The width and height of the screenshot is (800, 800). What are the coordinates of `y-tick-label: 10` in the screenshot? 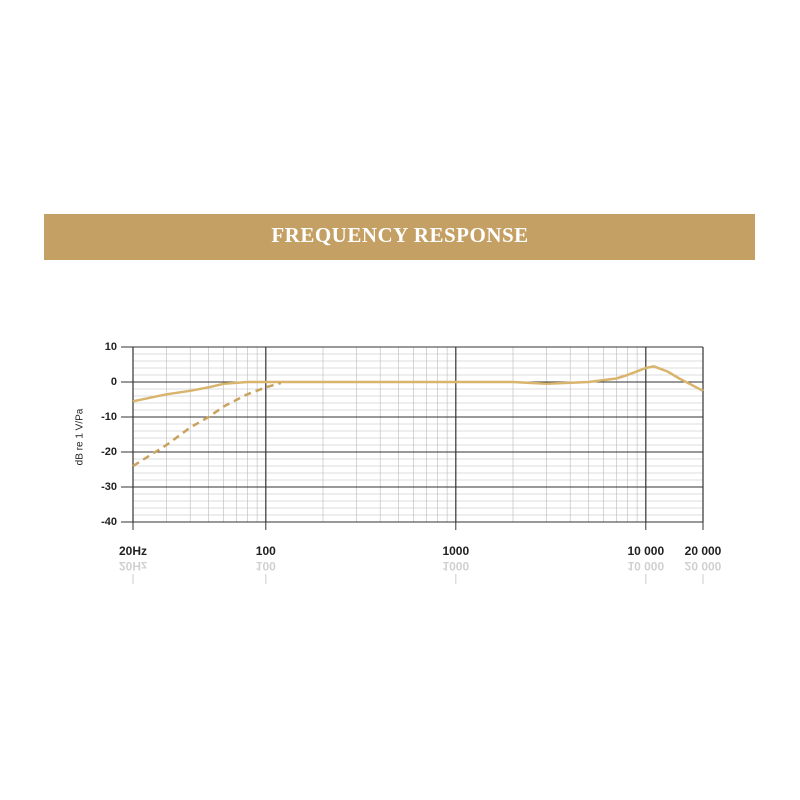 It's located at (111, 347).